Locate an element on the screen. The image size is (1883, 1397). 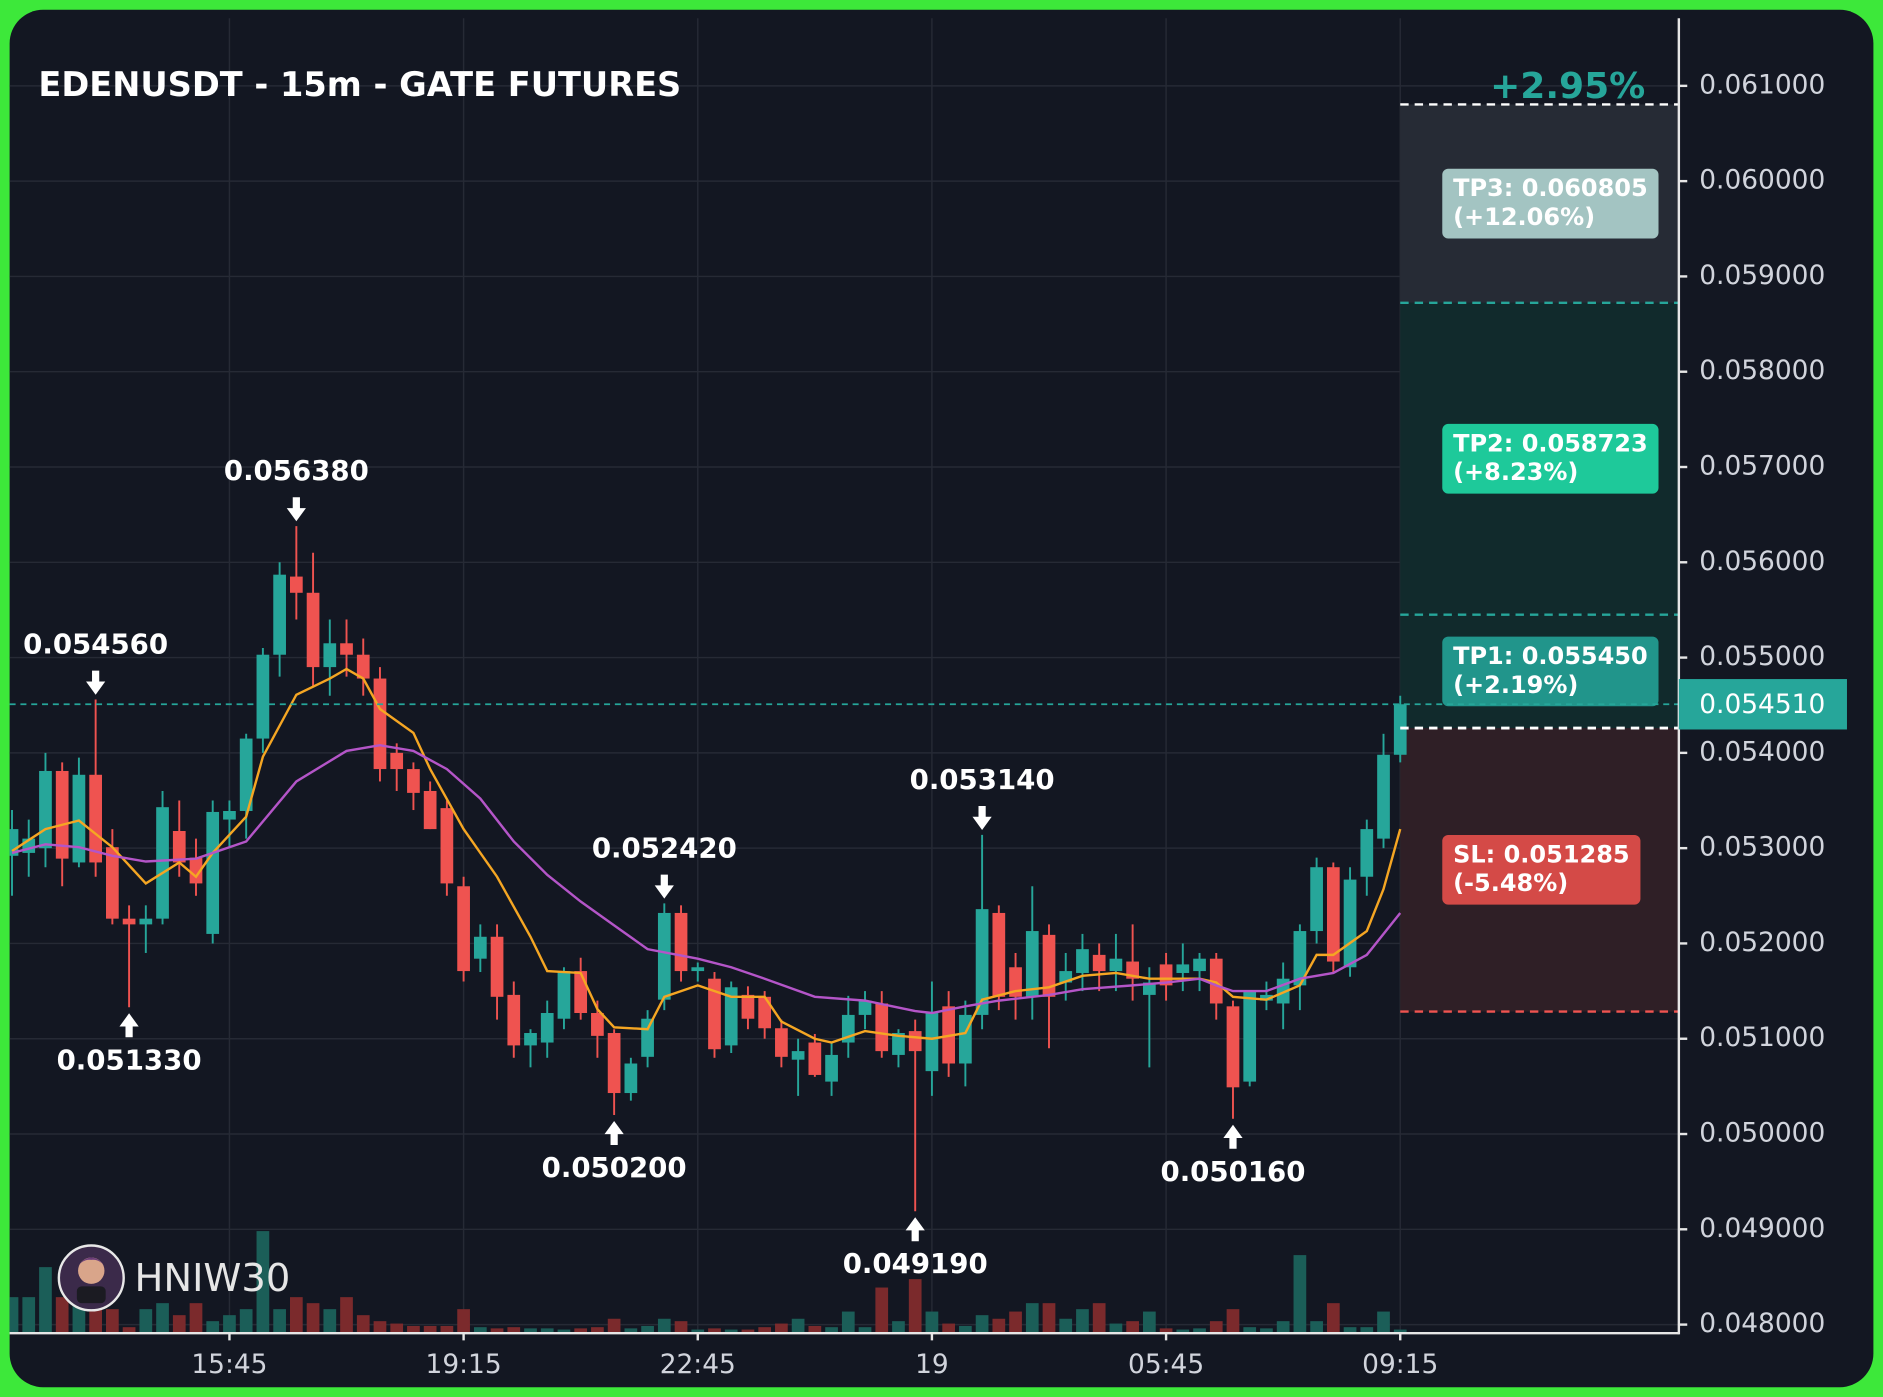
last-price-label: 0.054510 is located at coordinates (1762, 704).